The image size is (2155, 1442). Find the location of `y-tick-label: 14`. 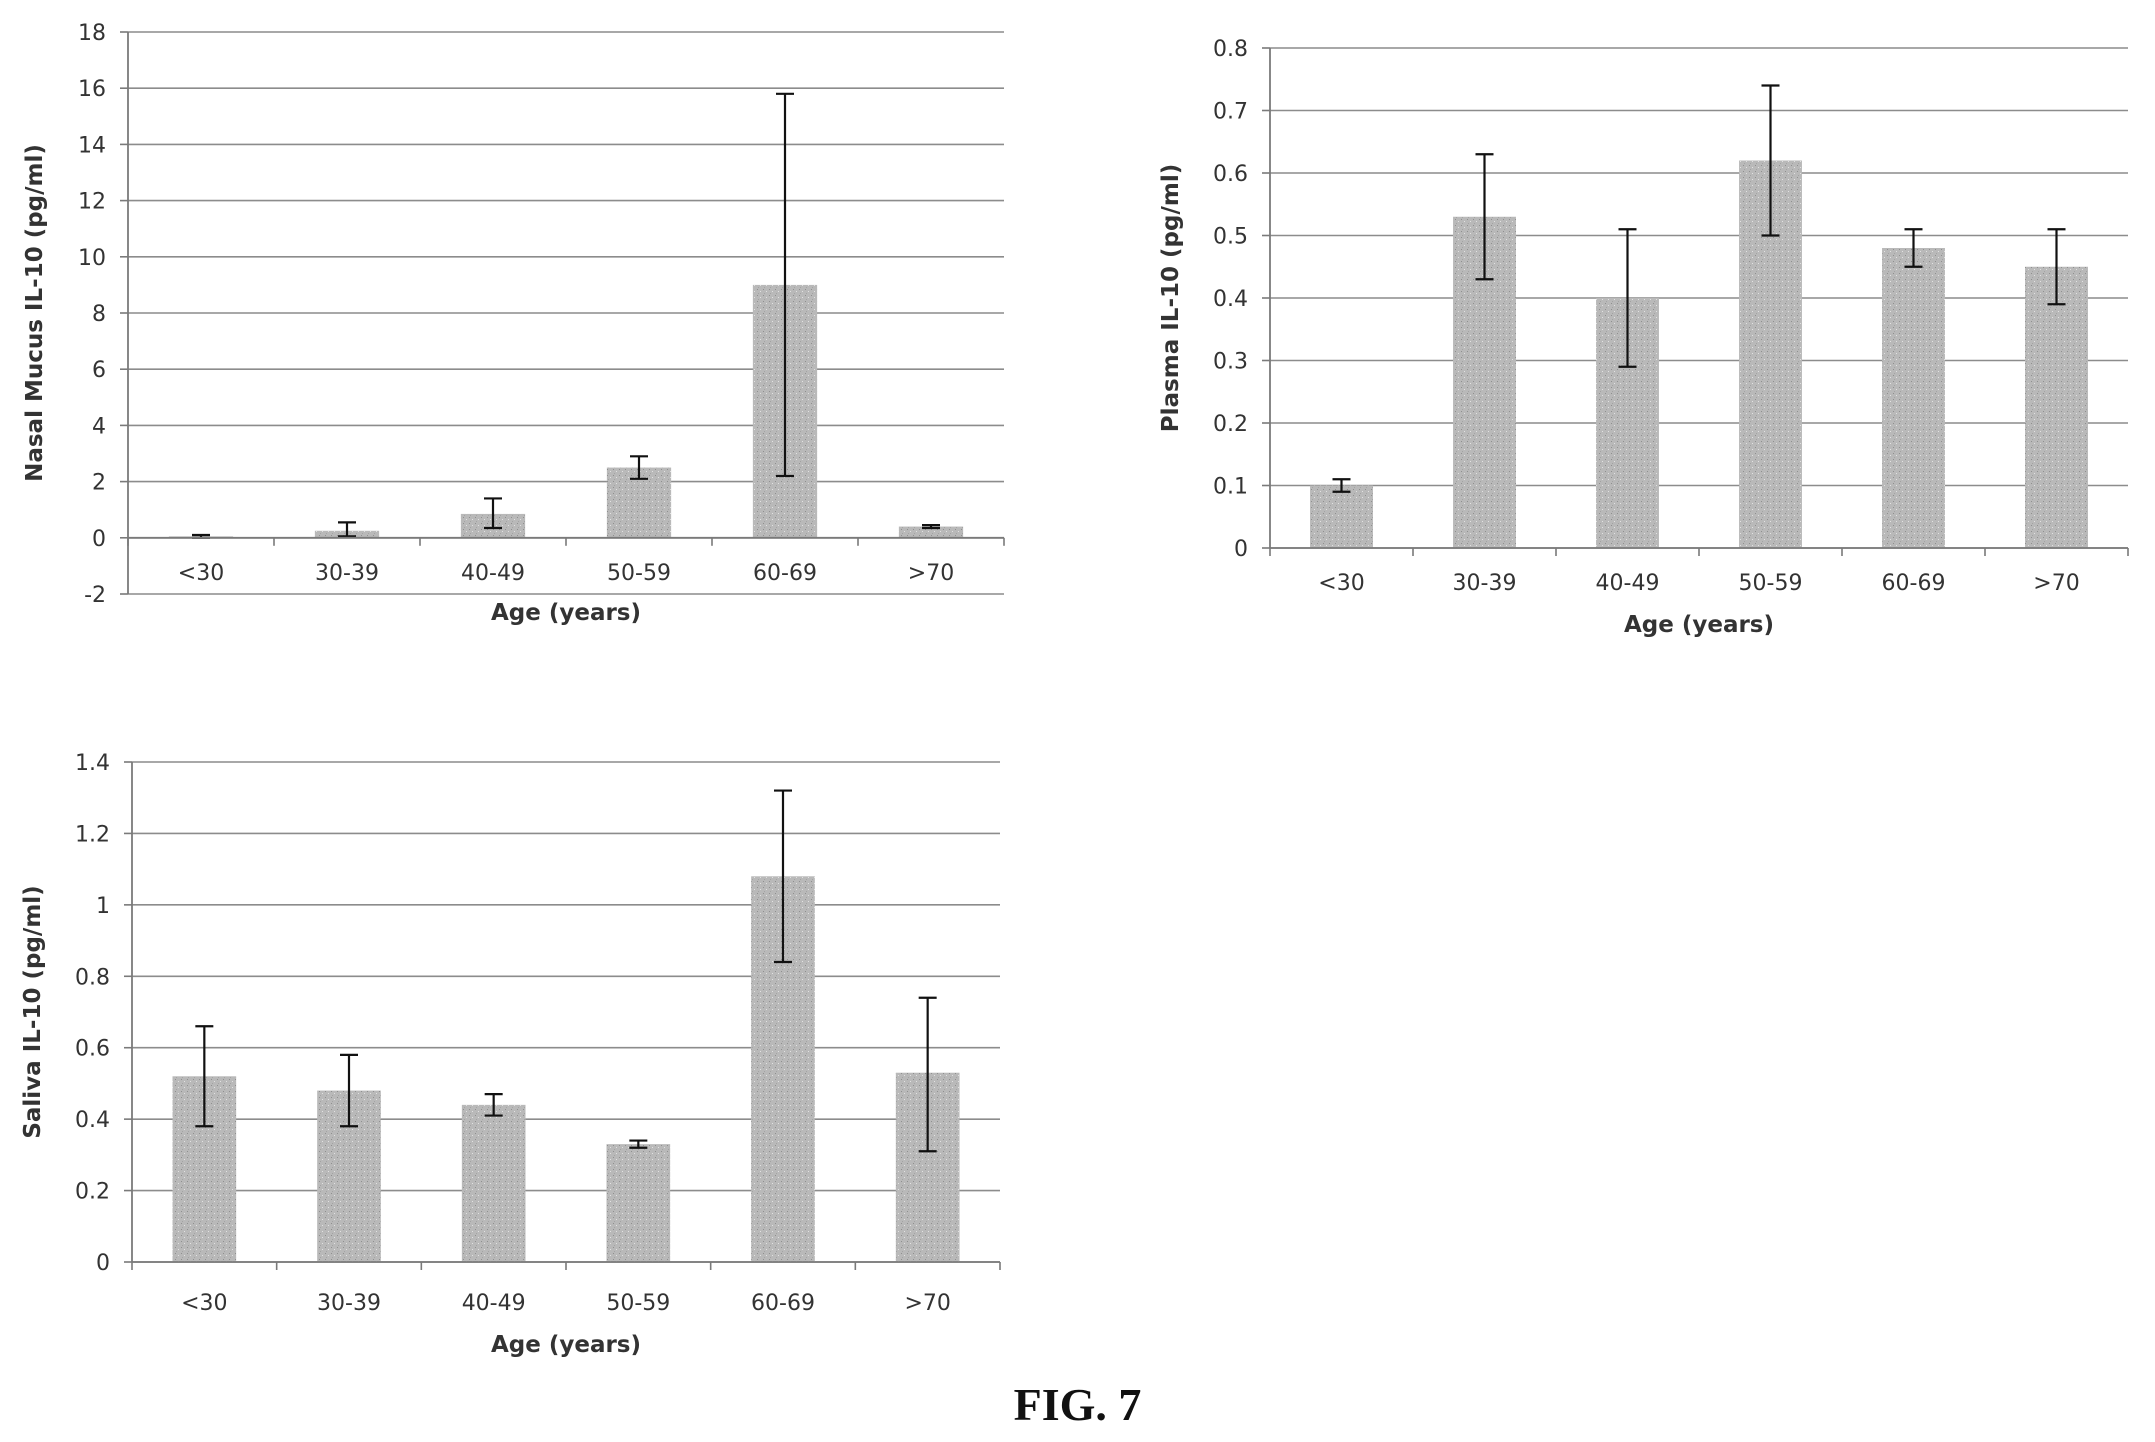

y-tick-label: 14 is located at coordinates (92, 145).